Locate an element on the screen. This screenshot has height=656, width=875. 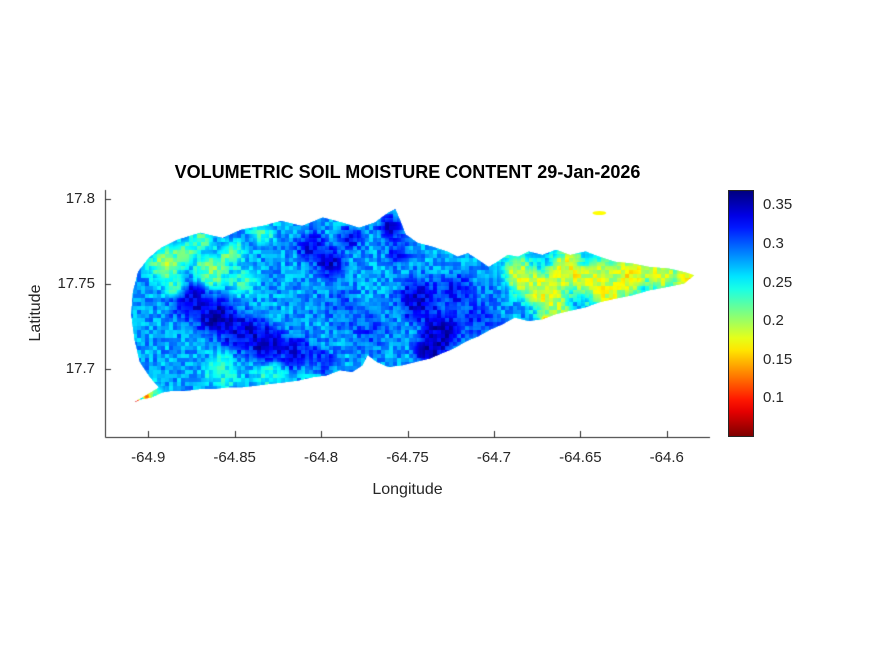
colorbar-tick-label: 0.3 is located at coordinates (773, 244).